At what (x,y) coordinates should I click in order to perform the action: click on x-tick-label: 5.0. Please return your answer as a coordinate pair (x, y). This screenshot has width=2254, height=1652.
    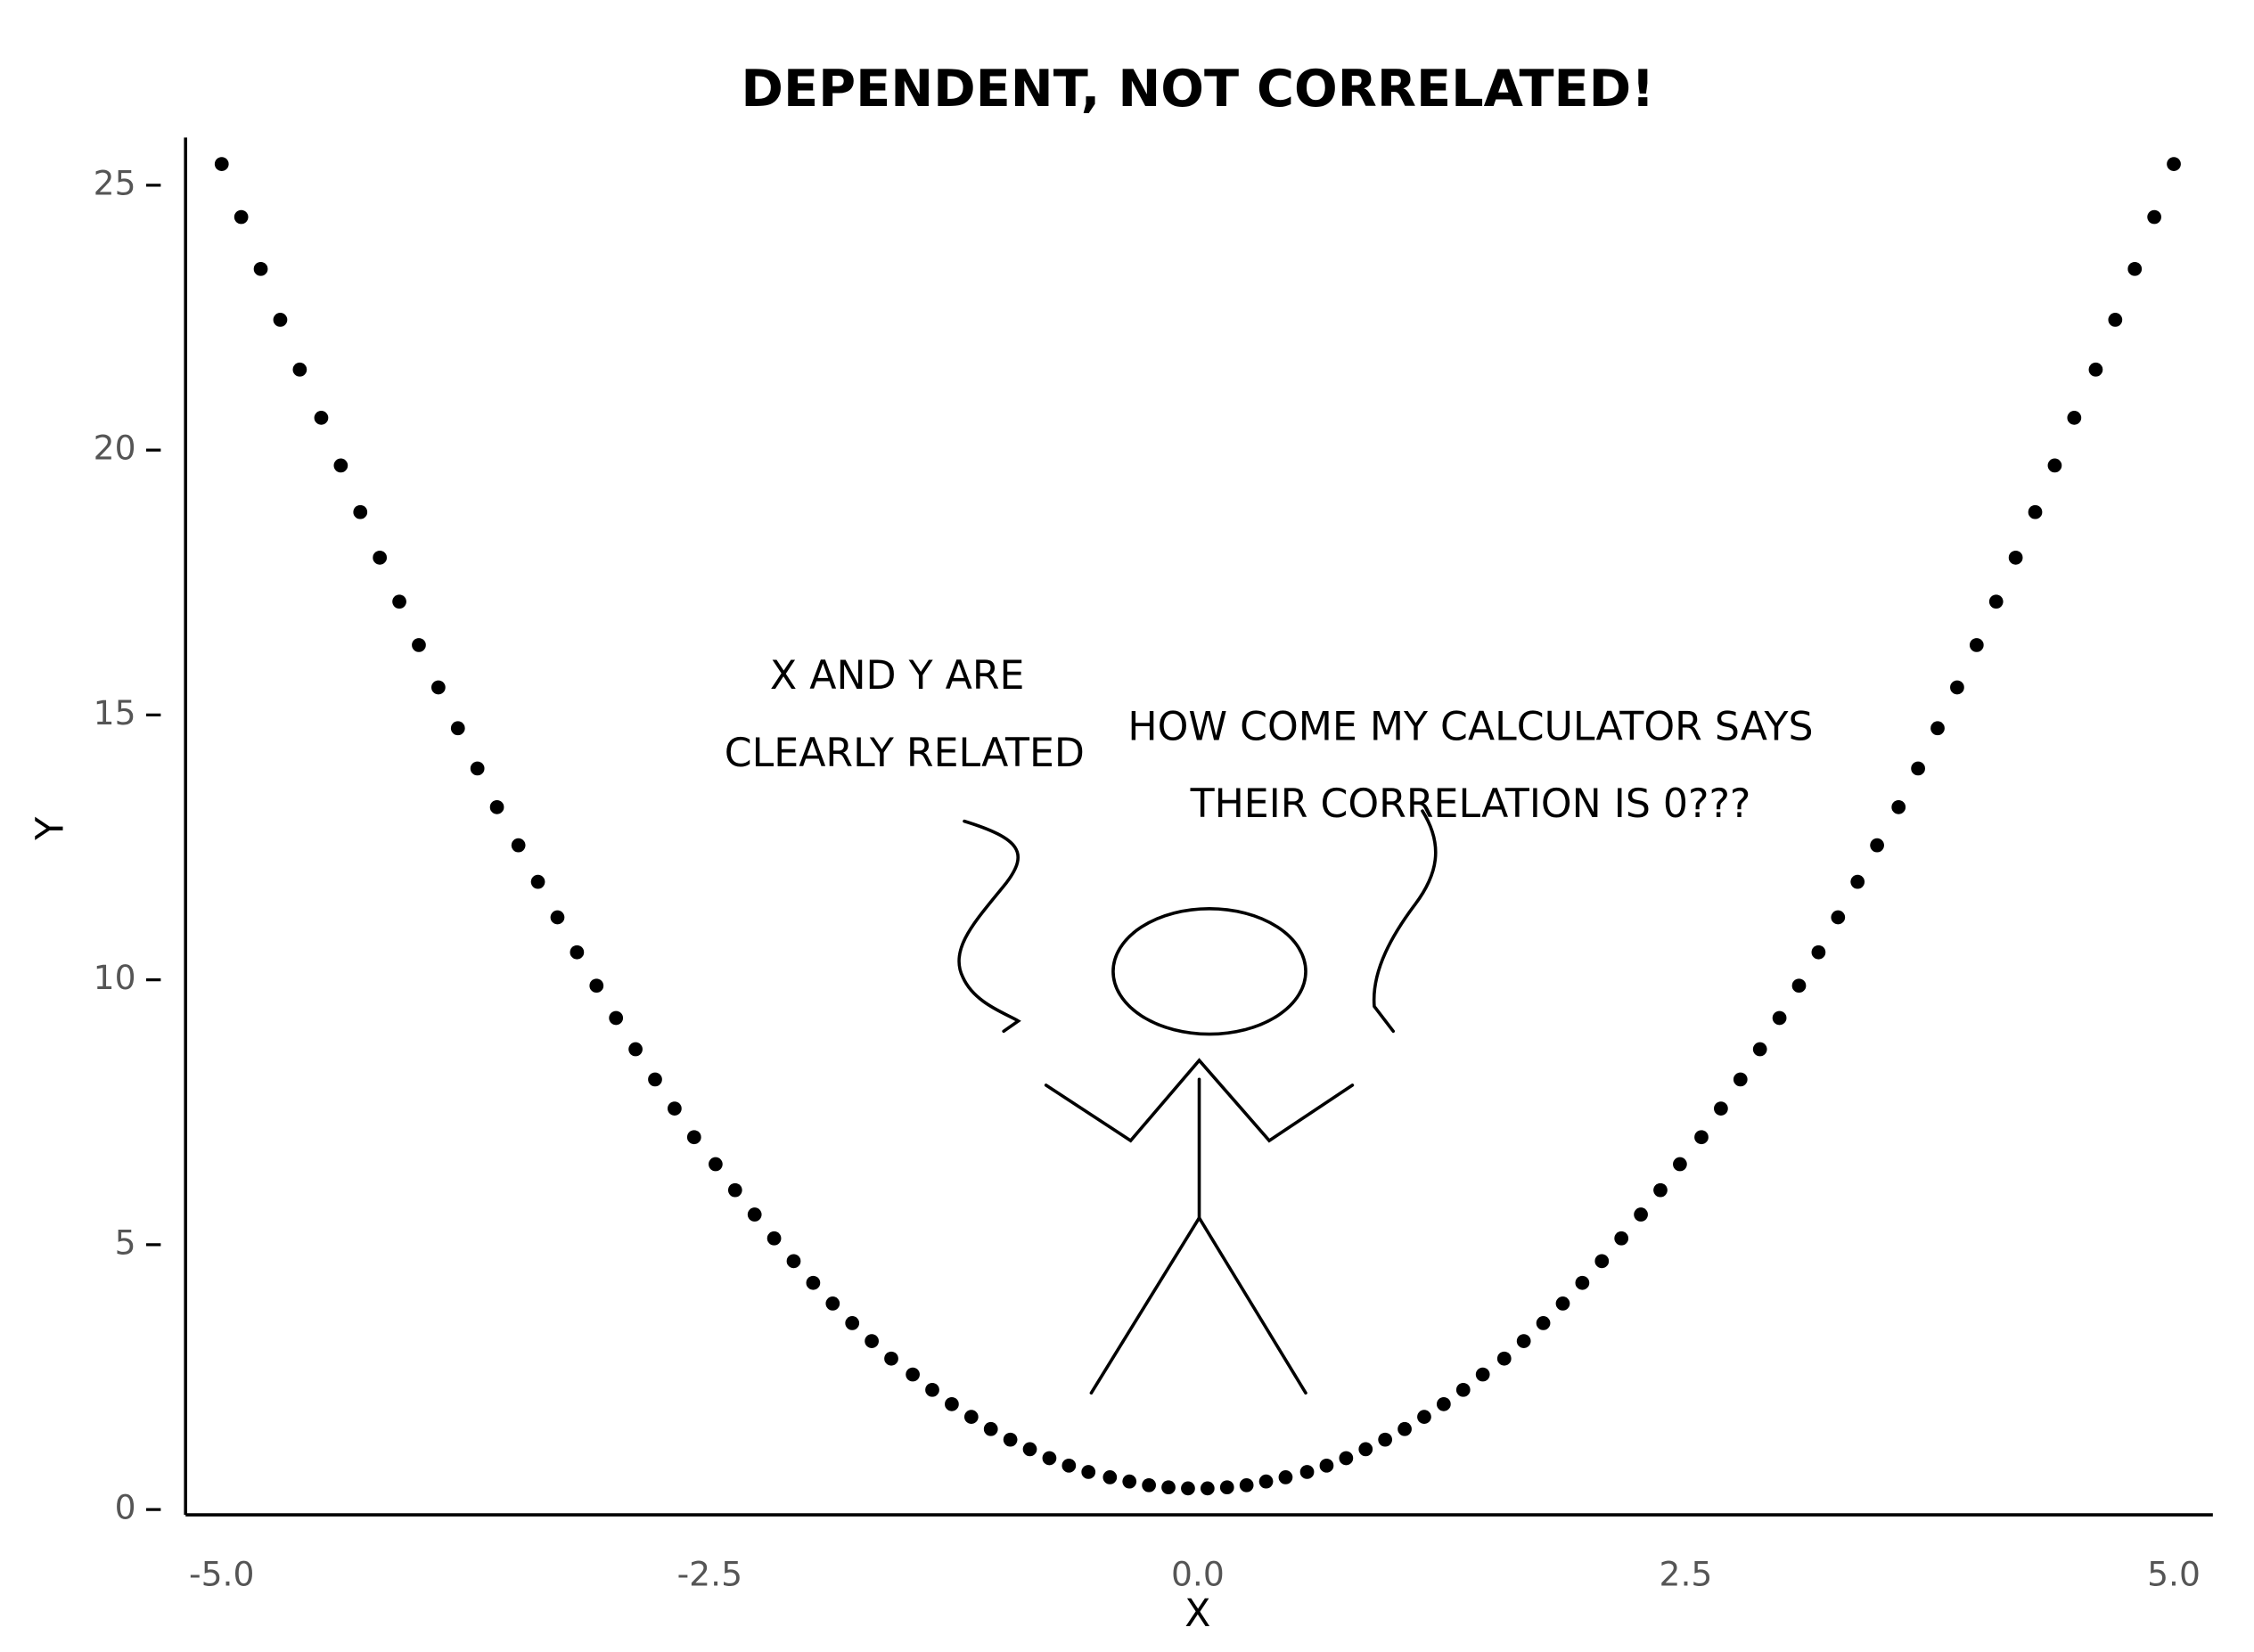
    Looking at the image, I should click on (2174, 1573).